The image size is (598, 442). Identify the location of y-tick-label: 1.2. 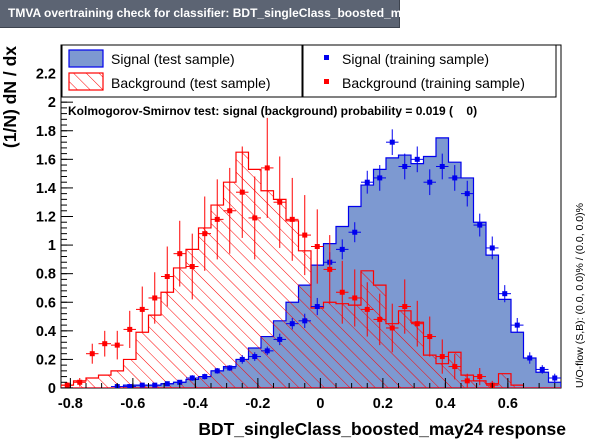
(46, 218).